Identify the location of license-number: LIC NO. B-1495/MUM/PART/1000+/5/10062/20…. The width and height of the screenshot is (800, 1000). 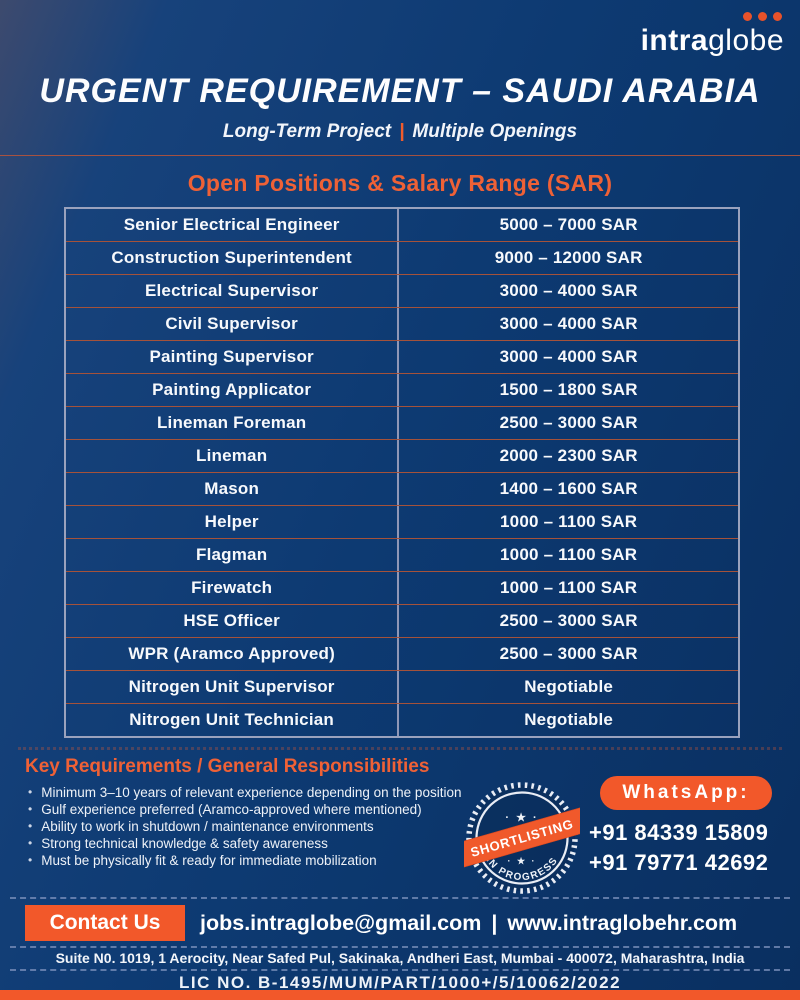
(400, 982).